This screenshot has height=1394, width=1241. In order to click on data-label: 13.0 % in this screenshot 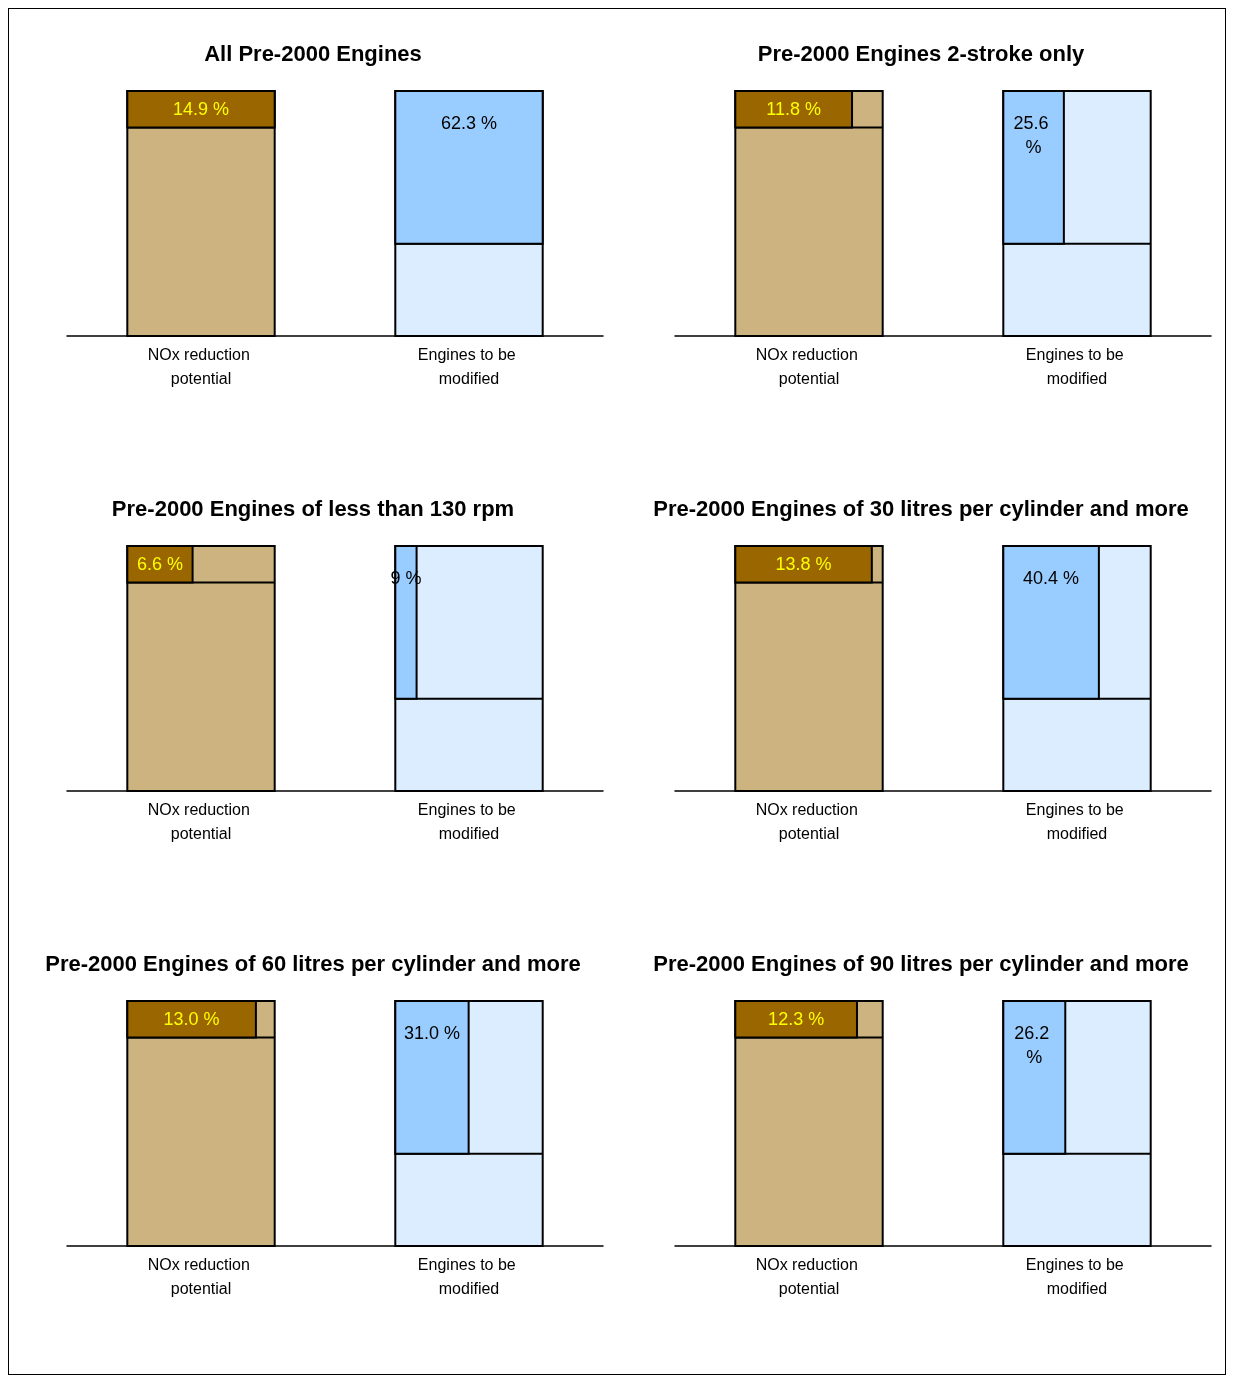, I will do `click(191, 1019)`.